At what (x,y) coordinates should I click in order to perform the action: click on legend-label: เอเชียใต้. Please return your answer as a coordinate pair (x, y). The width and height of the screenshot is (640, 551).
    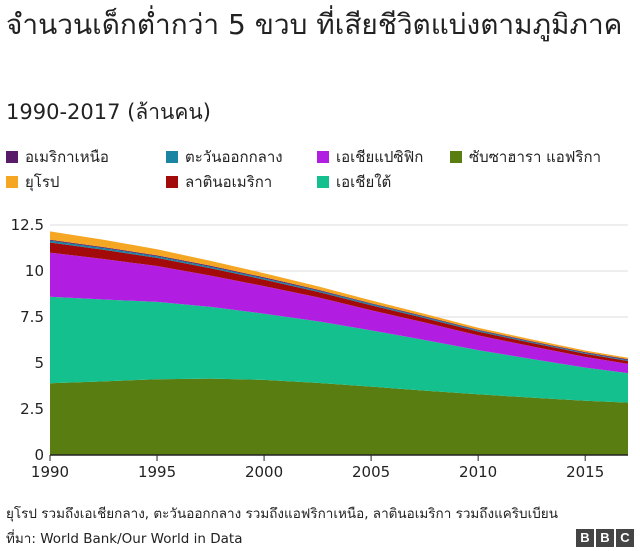
    Looking at the image, I should click on (364, 182).